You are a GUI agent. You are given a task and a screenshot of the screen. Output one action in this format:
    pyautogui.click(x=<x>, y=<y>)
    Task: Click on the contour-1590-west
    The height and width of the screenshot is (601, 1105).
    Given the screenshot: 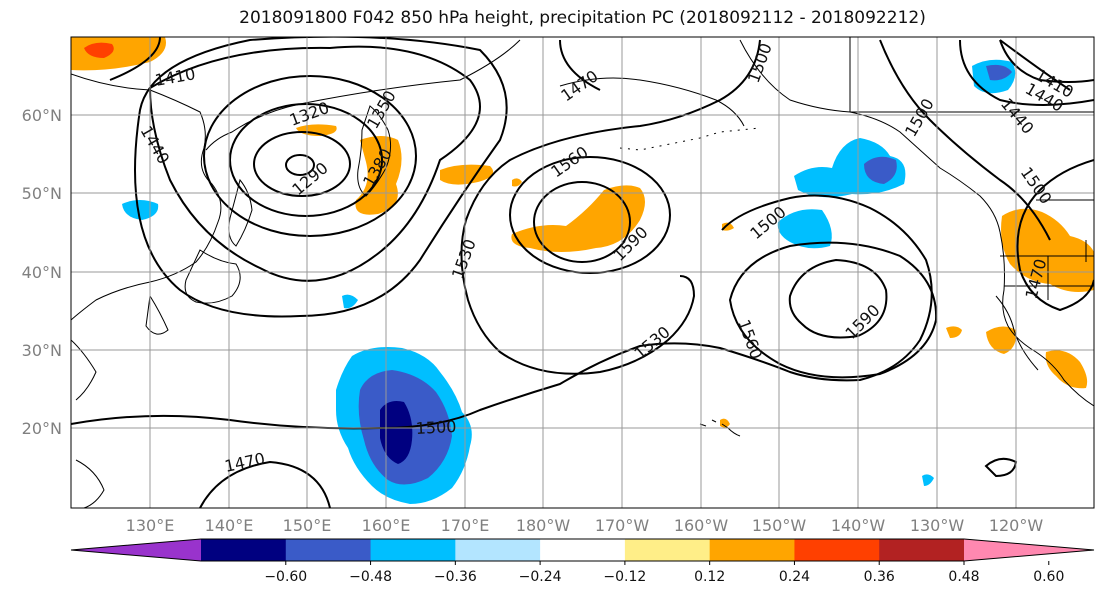 What is the action you would take?
    pyautogui.click(x=582, y=222)
    